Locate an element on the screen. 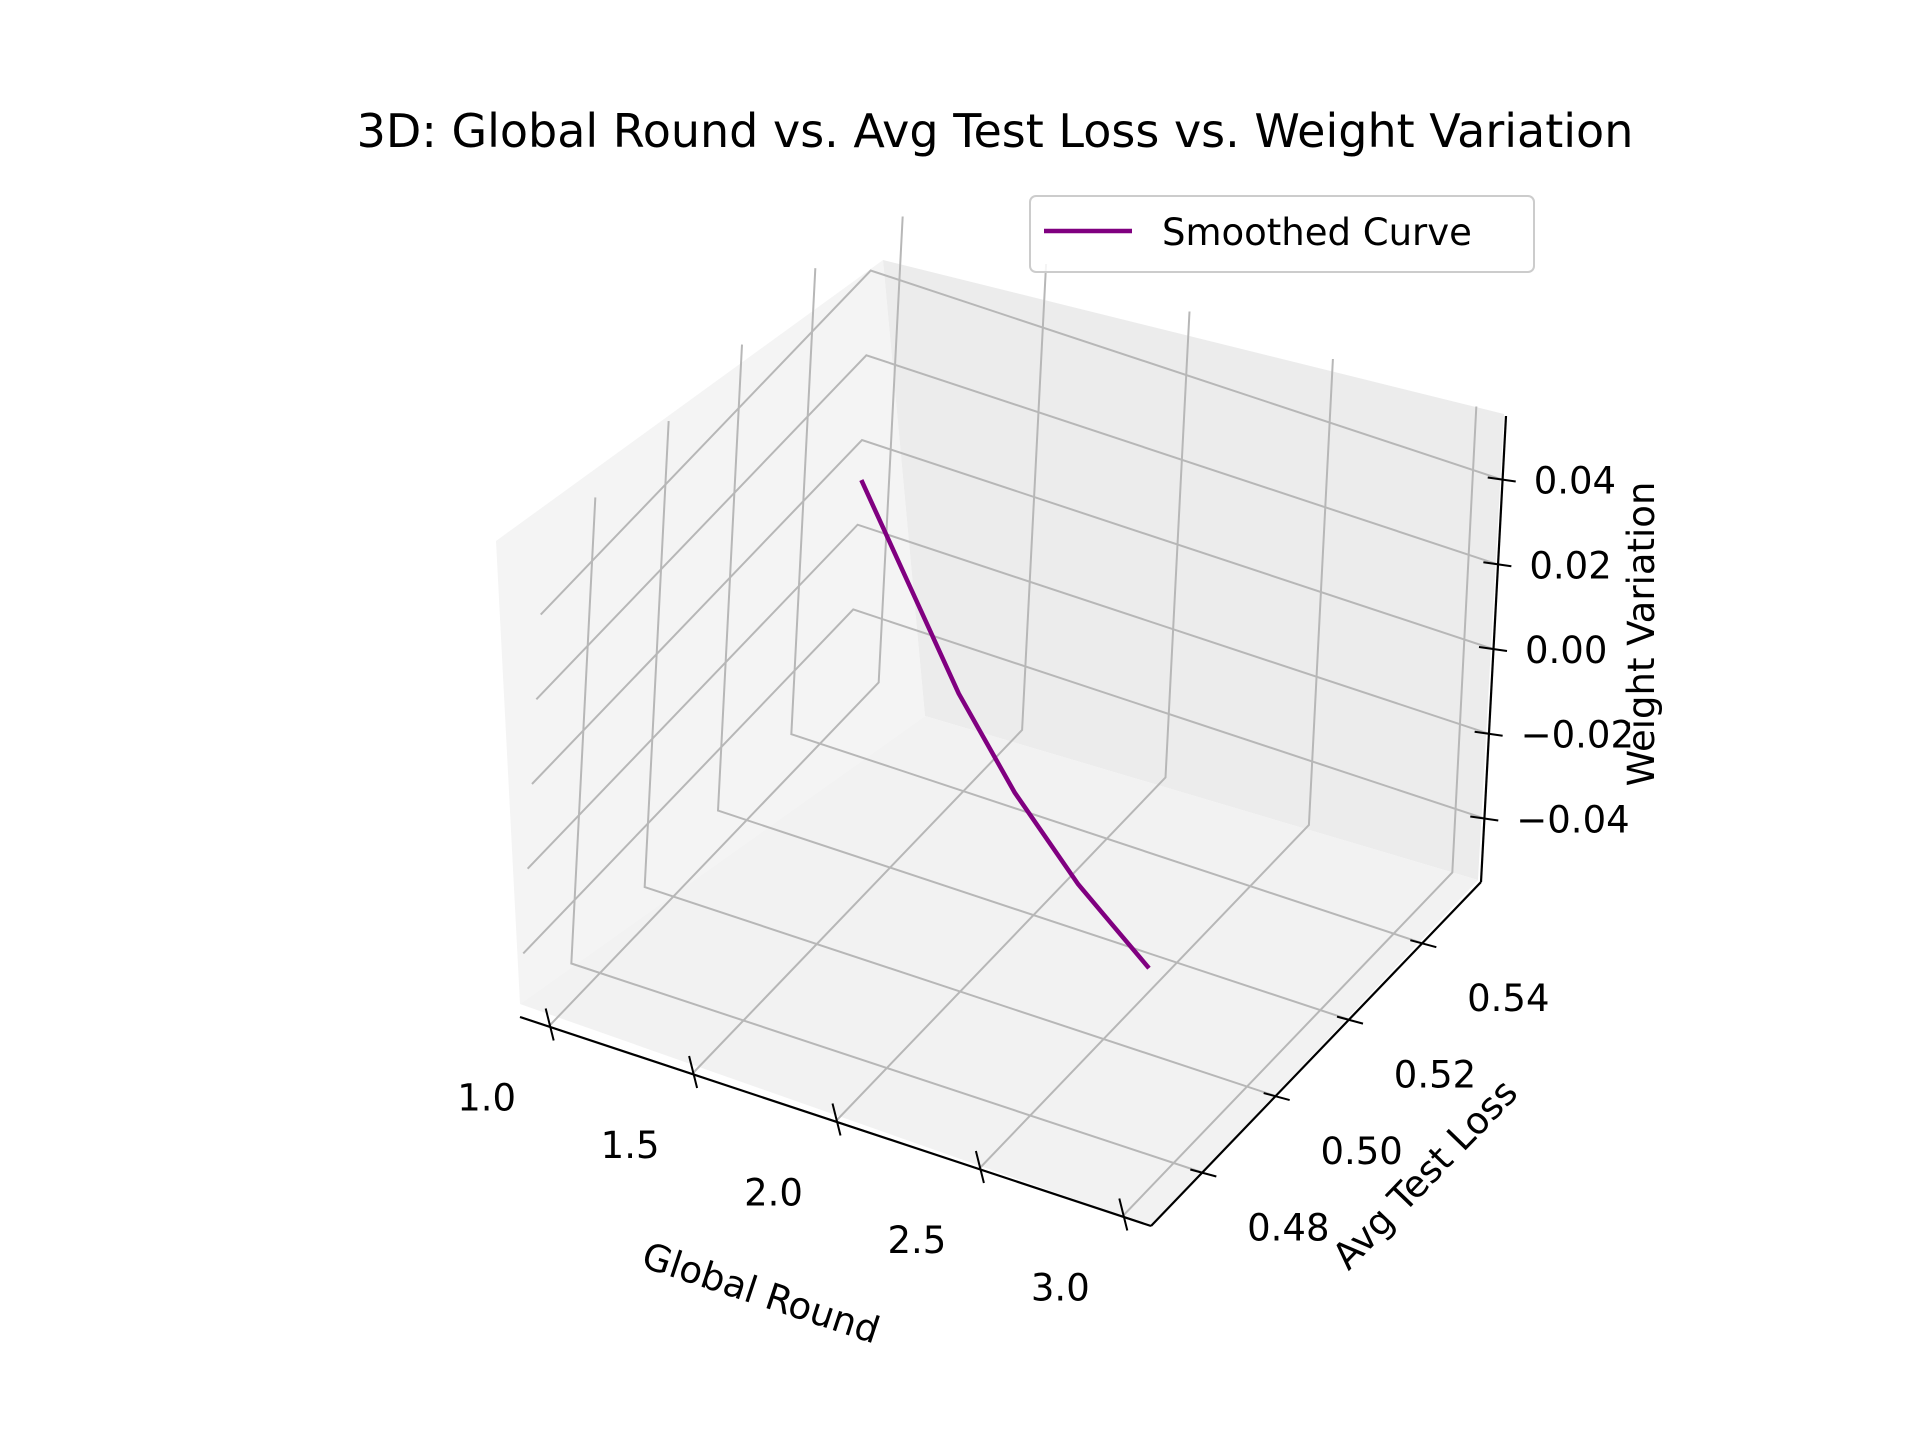 The height and width of the screenshot is (1440, 1920). legend-label: Smoothed Curve is located at coordinates (1317, 232).